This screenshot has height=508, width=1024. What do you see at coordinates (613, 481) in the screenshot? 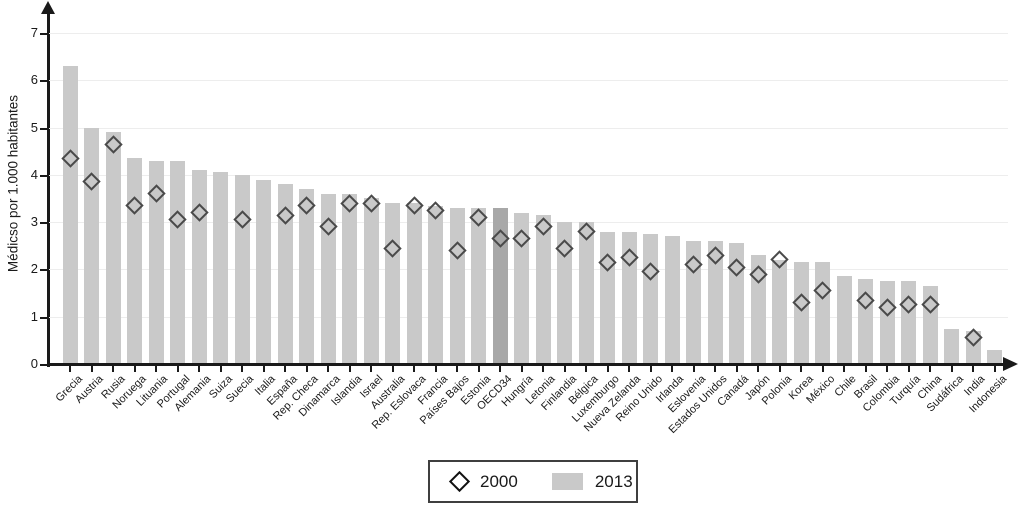
I see `legend-label-2013: 2013` at bounding box center [613, 481].